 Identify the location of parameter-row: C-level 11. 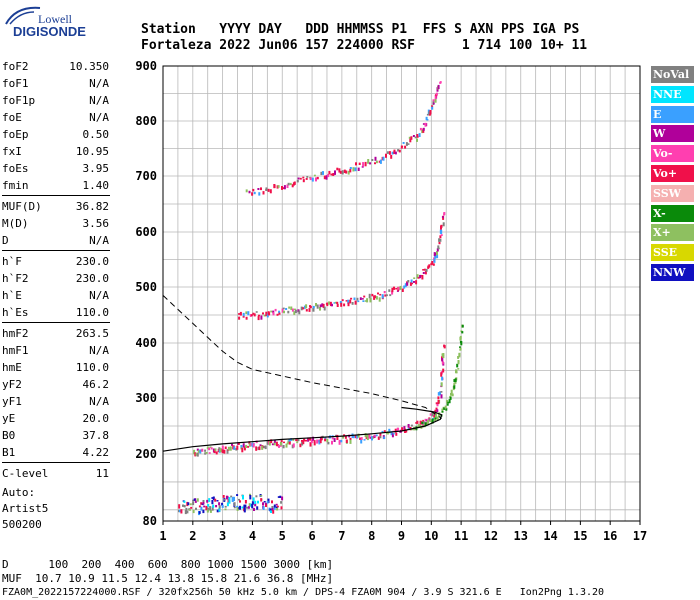
(55, 473).